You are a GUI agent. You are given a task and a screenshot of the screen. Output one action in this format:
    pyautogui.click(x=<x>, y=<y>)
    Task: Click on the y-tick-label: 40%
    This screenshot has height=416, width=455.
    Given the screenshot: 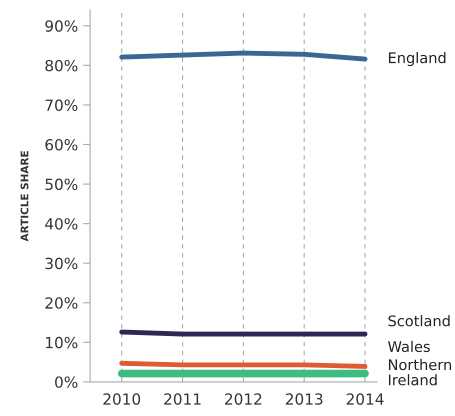 What is the action you would take?
    pyautogui.click(x=61, y=224)
    